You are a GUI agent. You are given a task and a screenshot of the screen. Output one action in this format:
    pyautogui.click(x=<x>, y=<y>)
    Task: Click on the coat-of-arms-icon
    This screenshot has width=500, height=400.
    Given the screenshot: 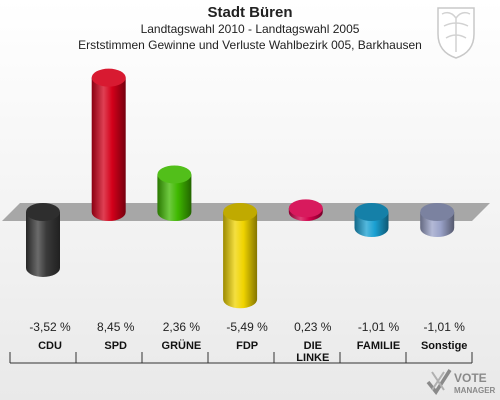 What is the action you would take?
    pyautogui.click(x=456, y=33)
    